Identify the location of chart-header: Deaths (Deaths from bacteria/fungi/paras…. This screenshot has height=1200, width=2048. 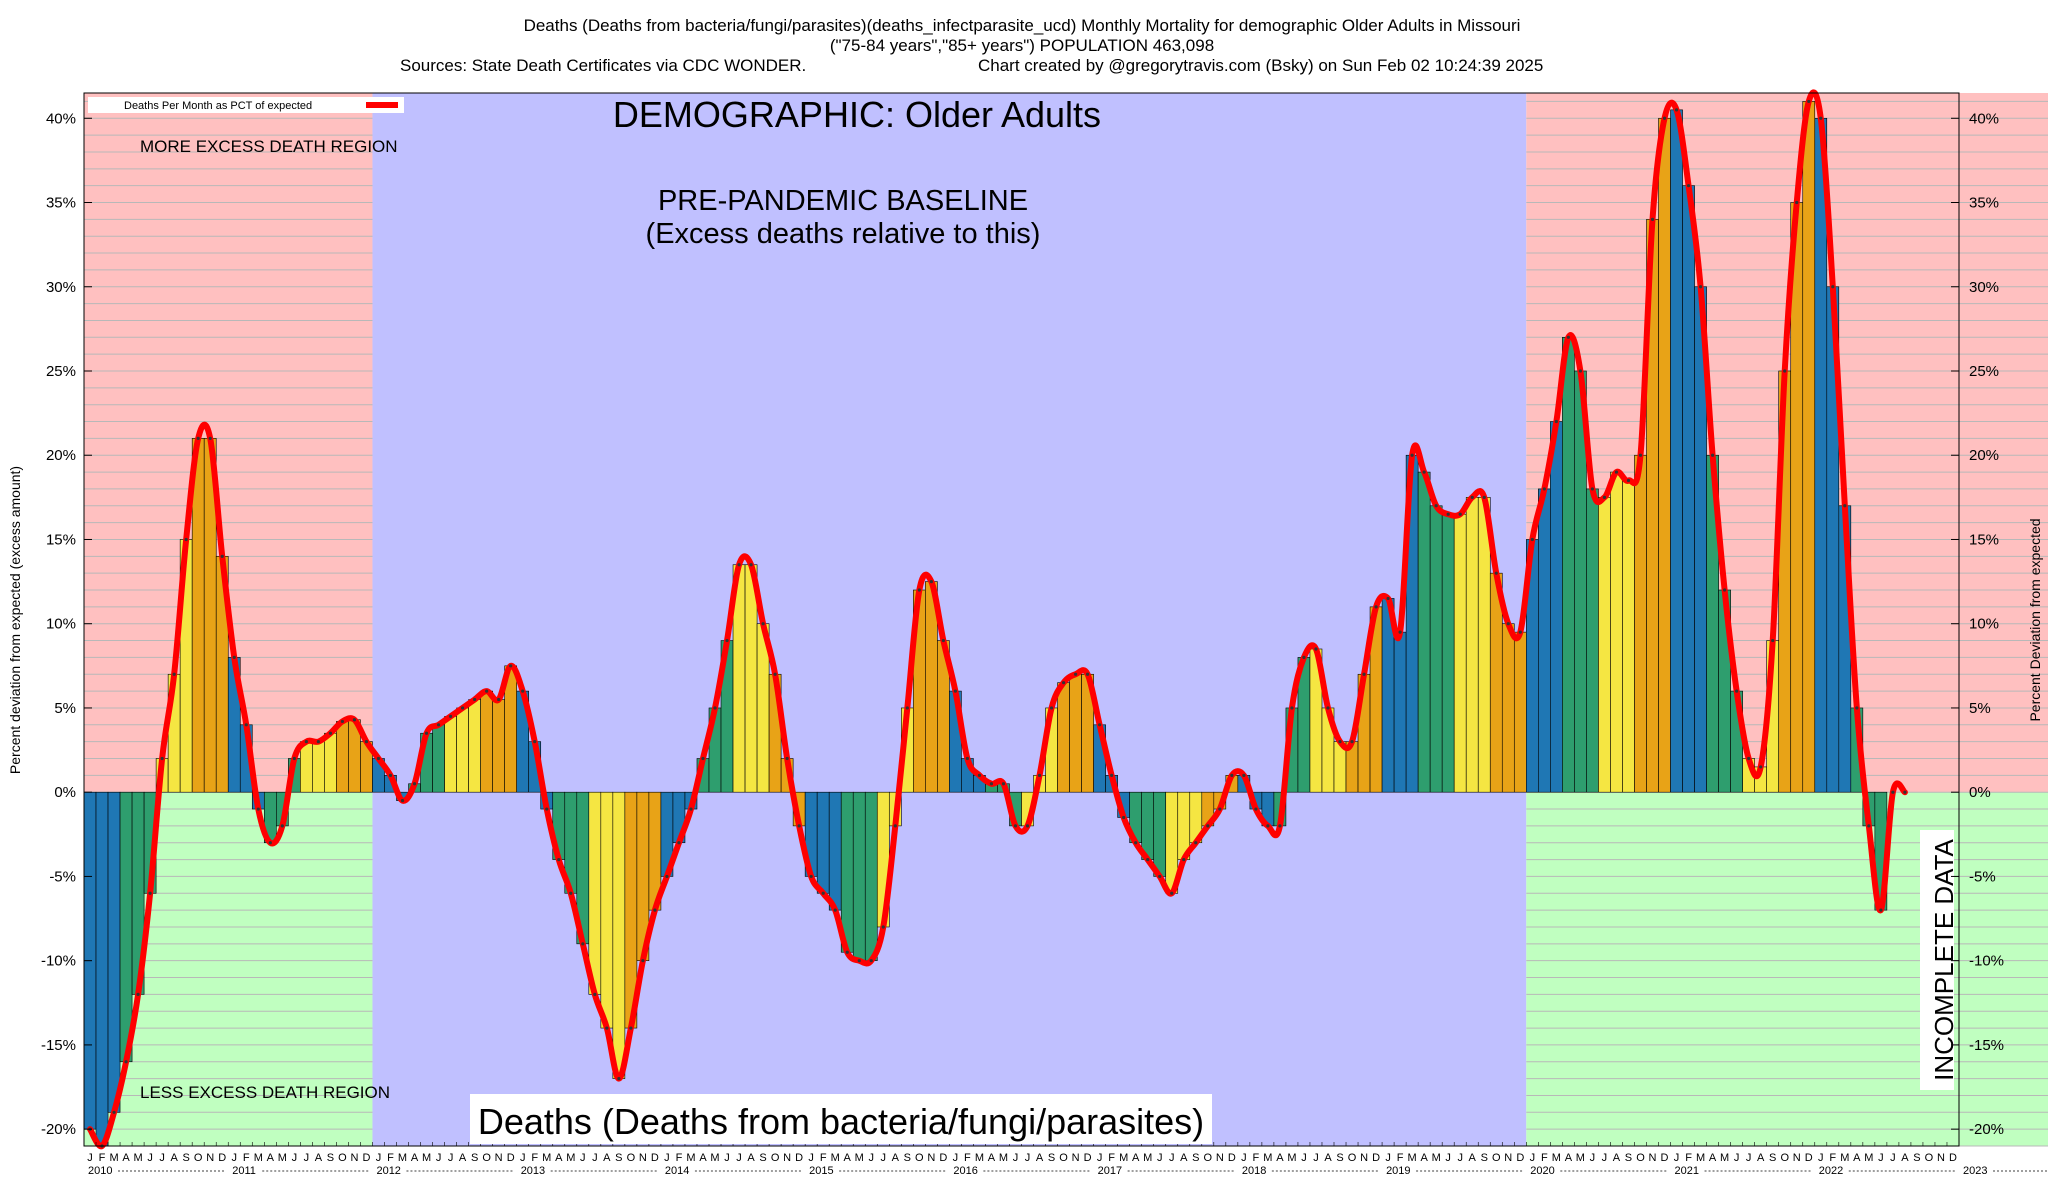
(971, 45).